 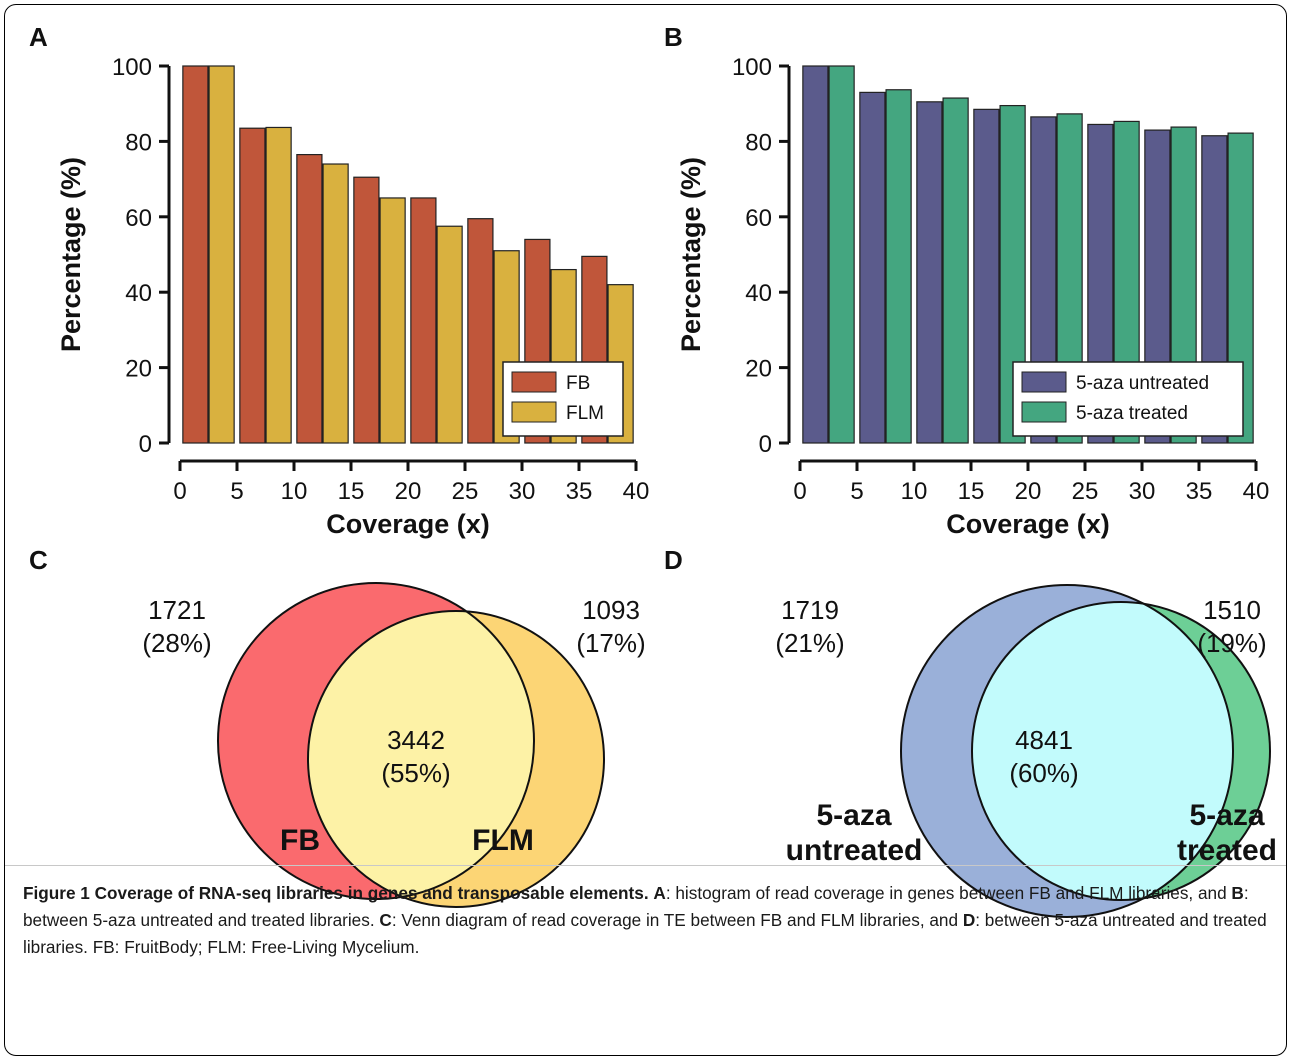 What do you see at coordinates (659, 893) in the screenshot?
I see `caption-label-a: A` at bounding box center [659, 893].